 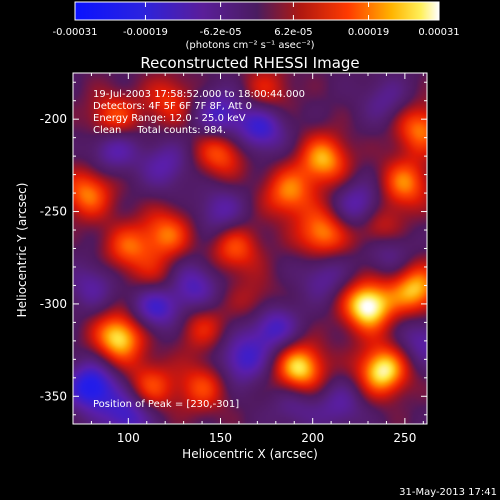 What do you see at coordinates (53, 396) in the screenshot?
I see `y-tick-label: -350` at bounding box center [53, 396].